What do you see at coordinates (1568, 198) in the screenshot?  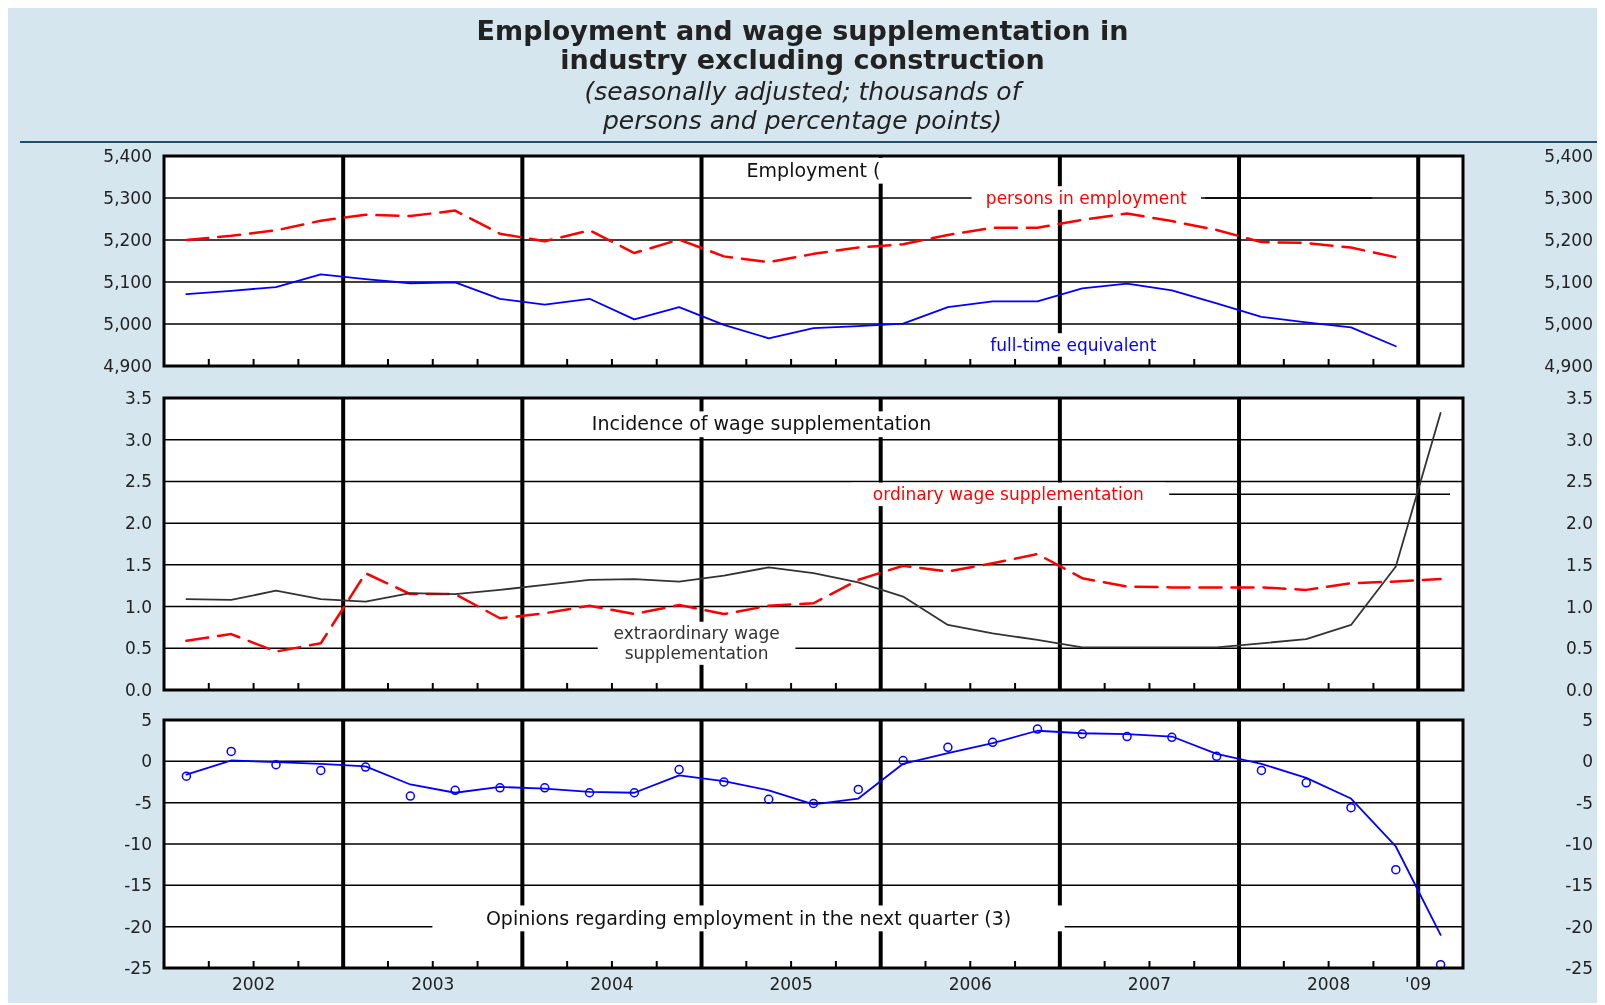 I see `y2-tick-label: 5,300` at bounding box center [1568, 198].